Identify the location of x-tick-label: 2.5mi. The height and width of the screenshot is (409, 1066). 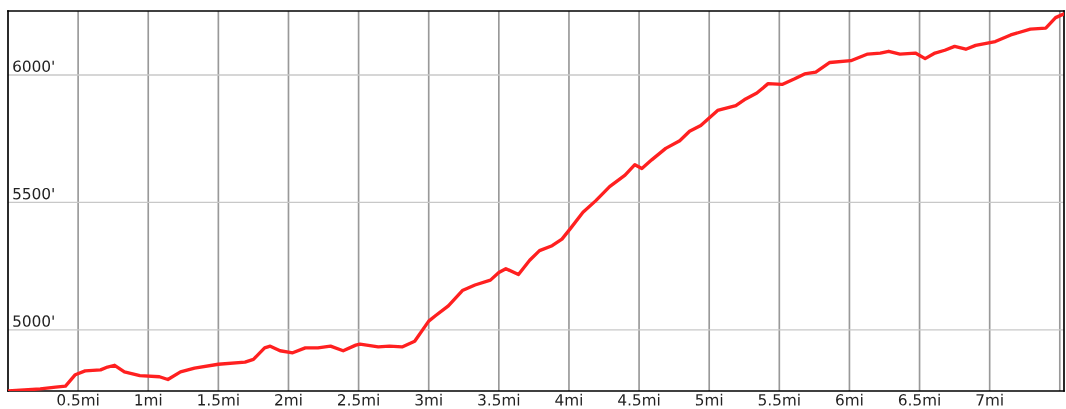
(358, 399).